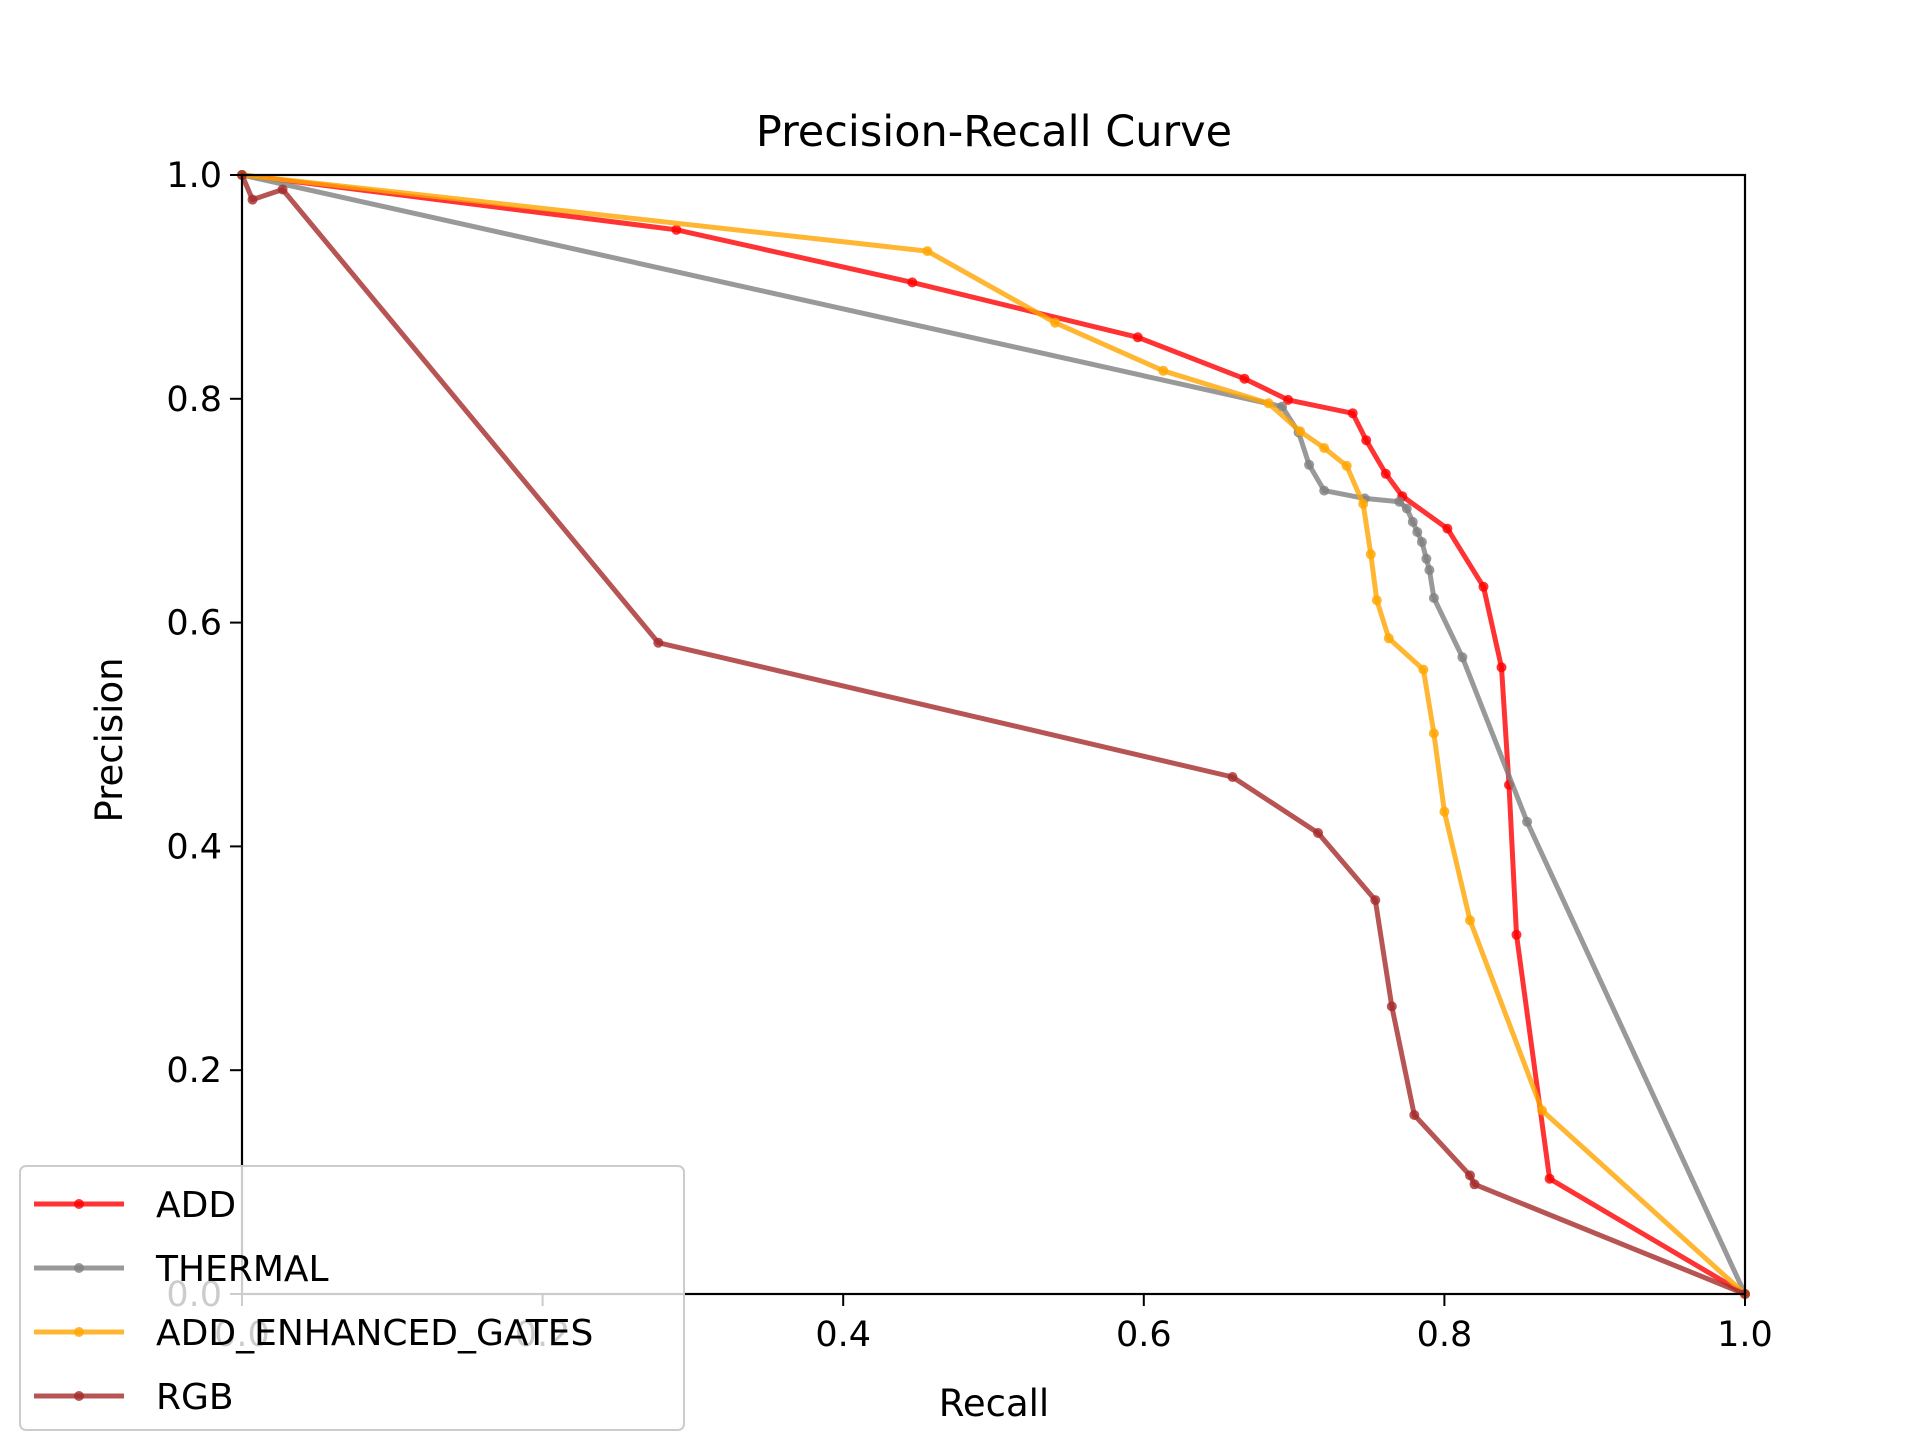  What do you see at coordinates (194, 176) in the screenshot?
I see `y-tick-label: 1.0` at bounding box center [194, 176].